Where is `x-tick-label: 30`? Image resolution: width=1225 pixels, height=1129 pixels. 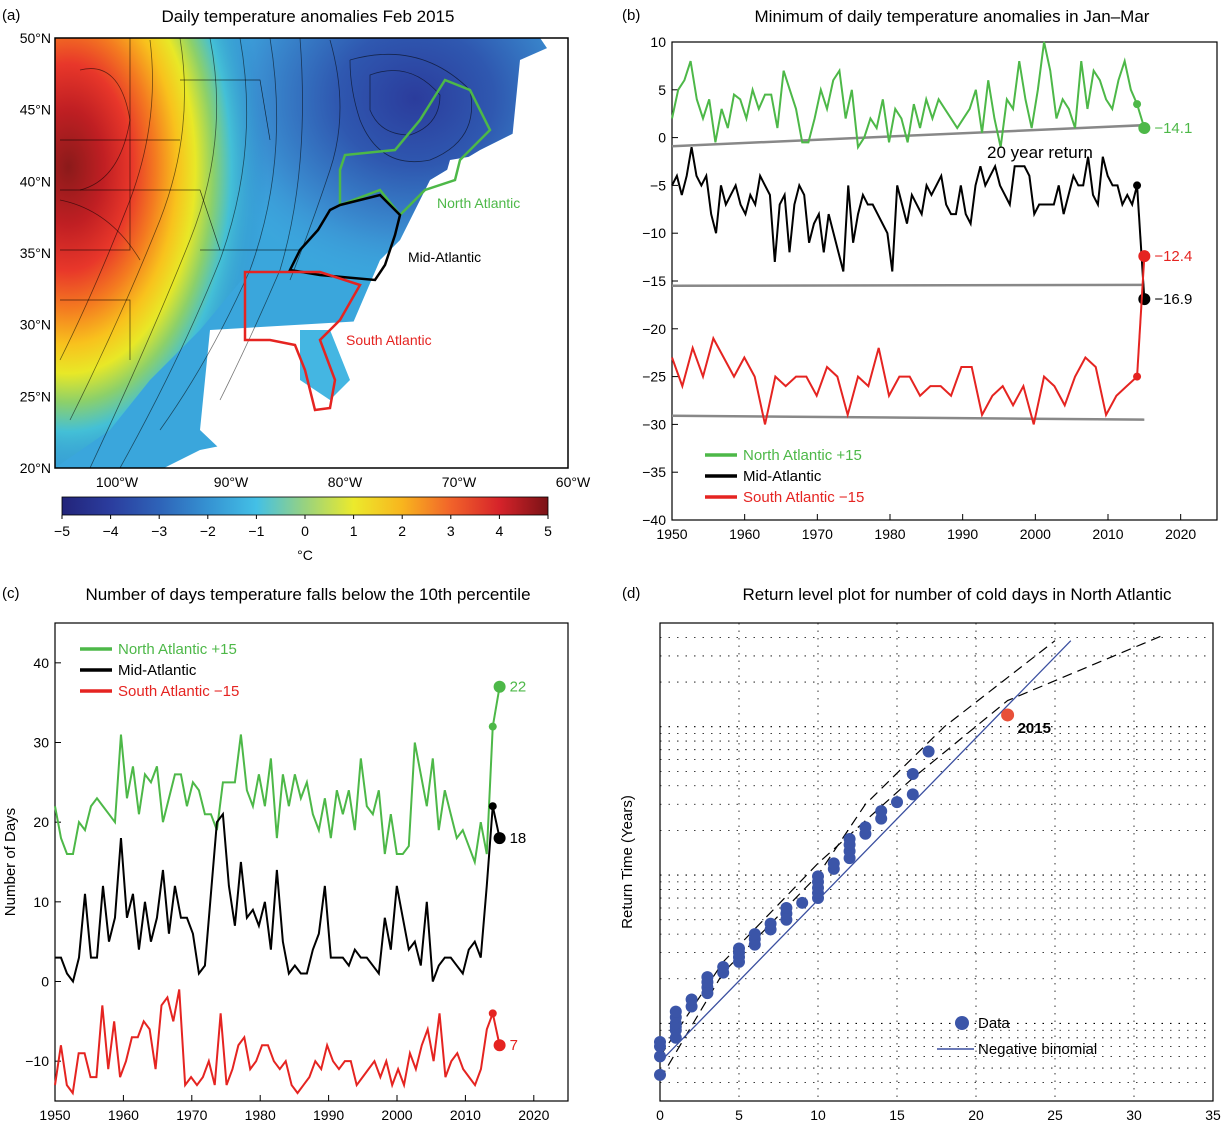 x-tick-label: 30 is located at coordinates (1134, 1115).